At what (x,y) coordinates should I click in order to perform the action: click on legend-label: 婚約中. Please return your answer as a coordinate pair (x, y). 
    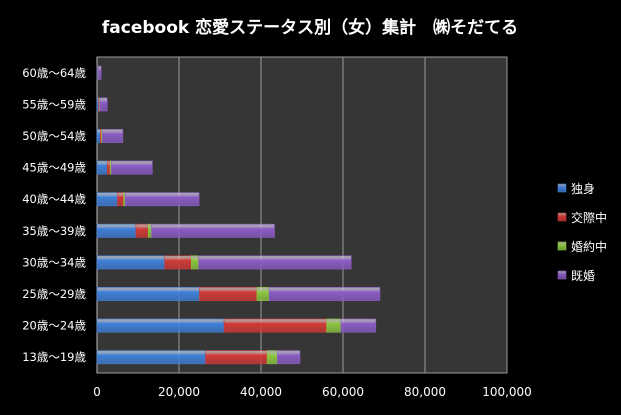
    Looking at the image, I should click on (589, 246).